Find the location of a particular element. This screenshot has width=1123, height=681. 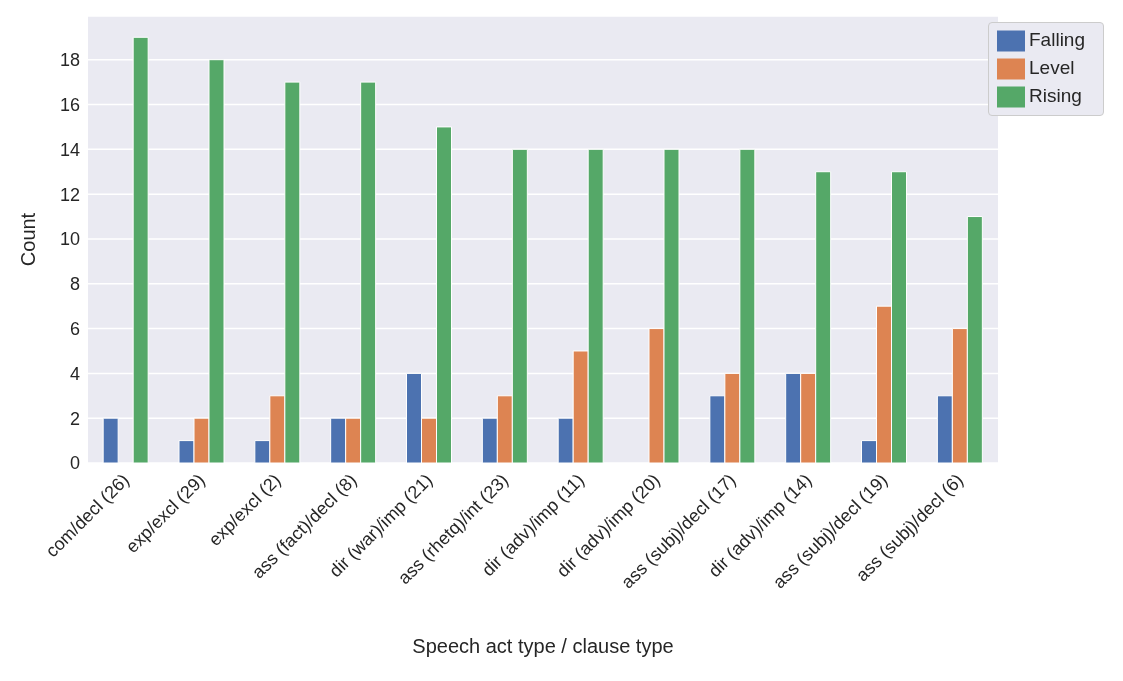

y-tick-label: 4 is located at coordinates (74, 373).